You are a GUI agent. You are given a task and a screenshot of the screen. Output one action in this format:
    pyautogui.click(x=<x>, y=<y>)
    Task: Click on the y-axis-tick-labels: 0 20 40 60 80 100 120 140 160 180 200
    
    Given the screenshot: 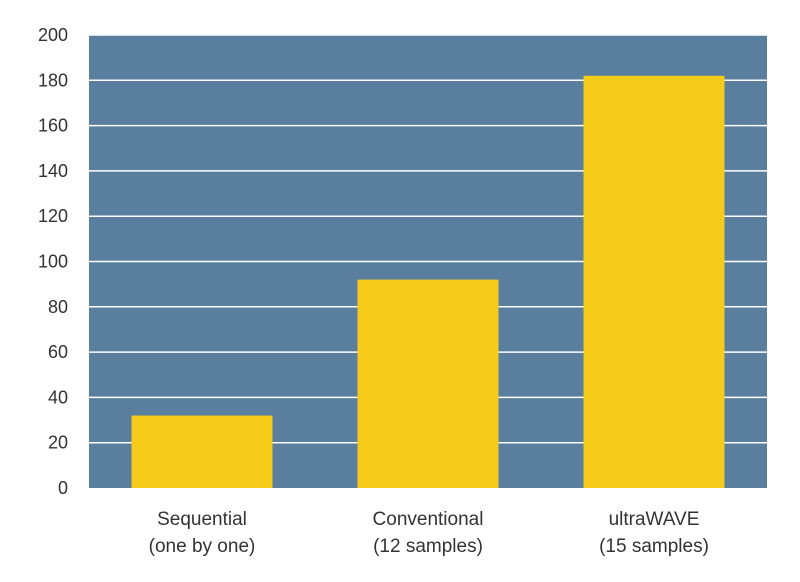 What is the action you would take?
    pyautogui.click(x=53, y=261)
    